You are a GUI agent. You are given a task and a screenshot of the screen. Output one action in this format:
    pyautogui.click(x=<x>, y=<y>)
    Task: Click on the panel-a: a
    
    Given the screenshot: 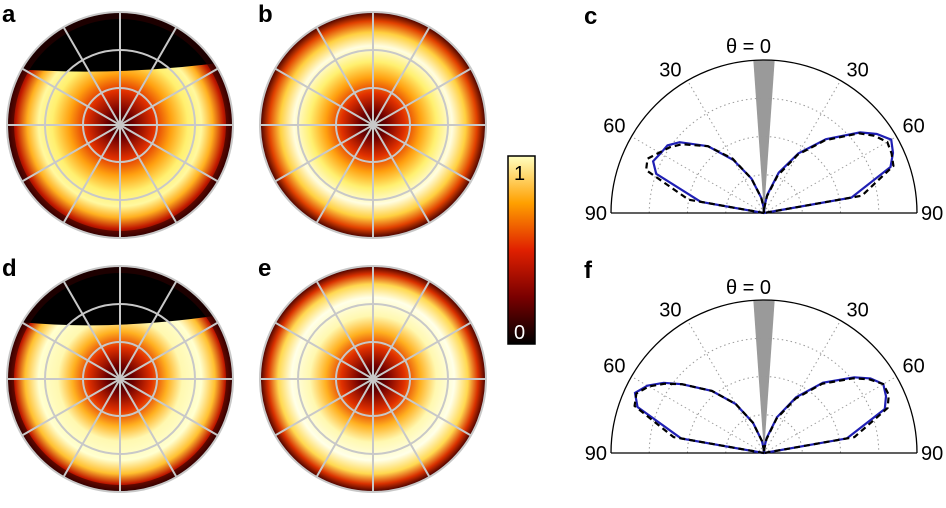 What is the action you would take?
    pyautogui.click(x=118, y=120)
    